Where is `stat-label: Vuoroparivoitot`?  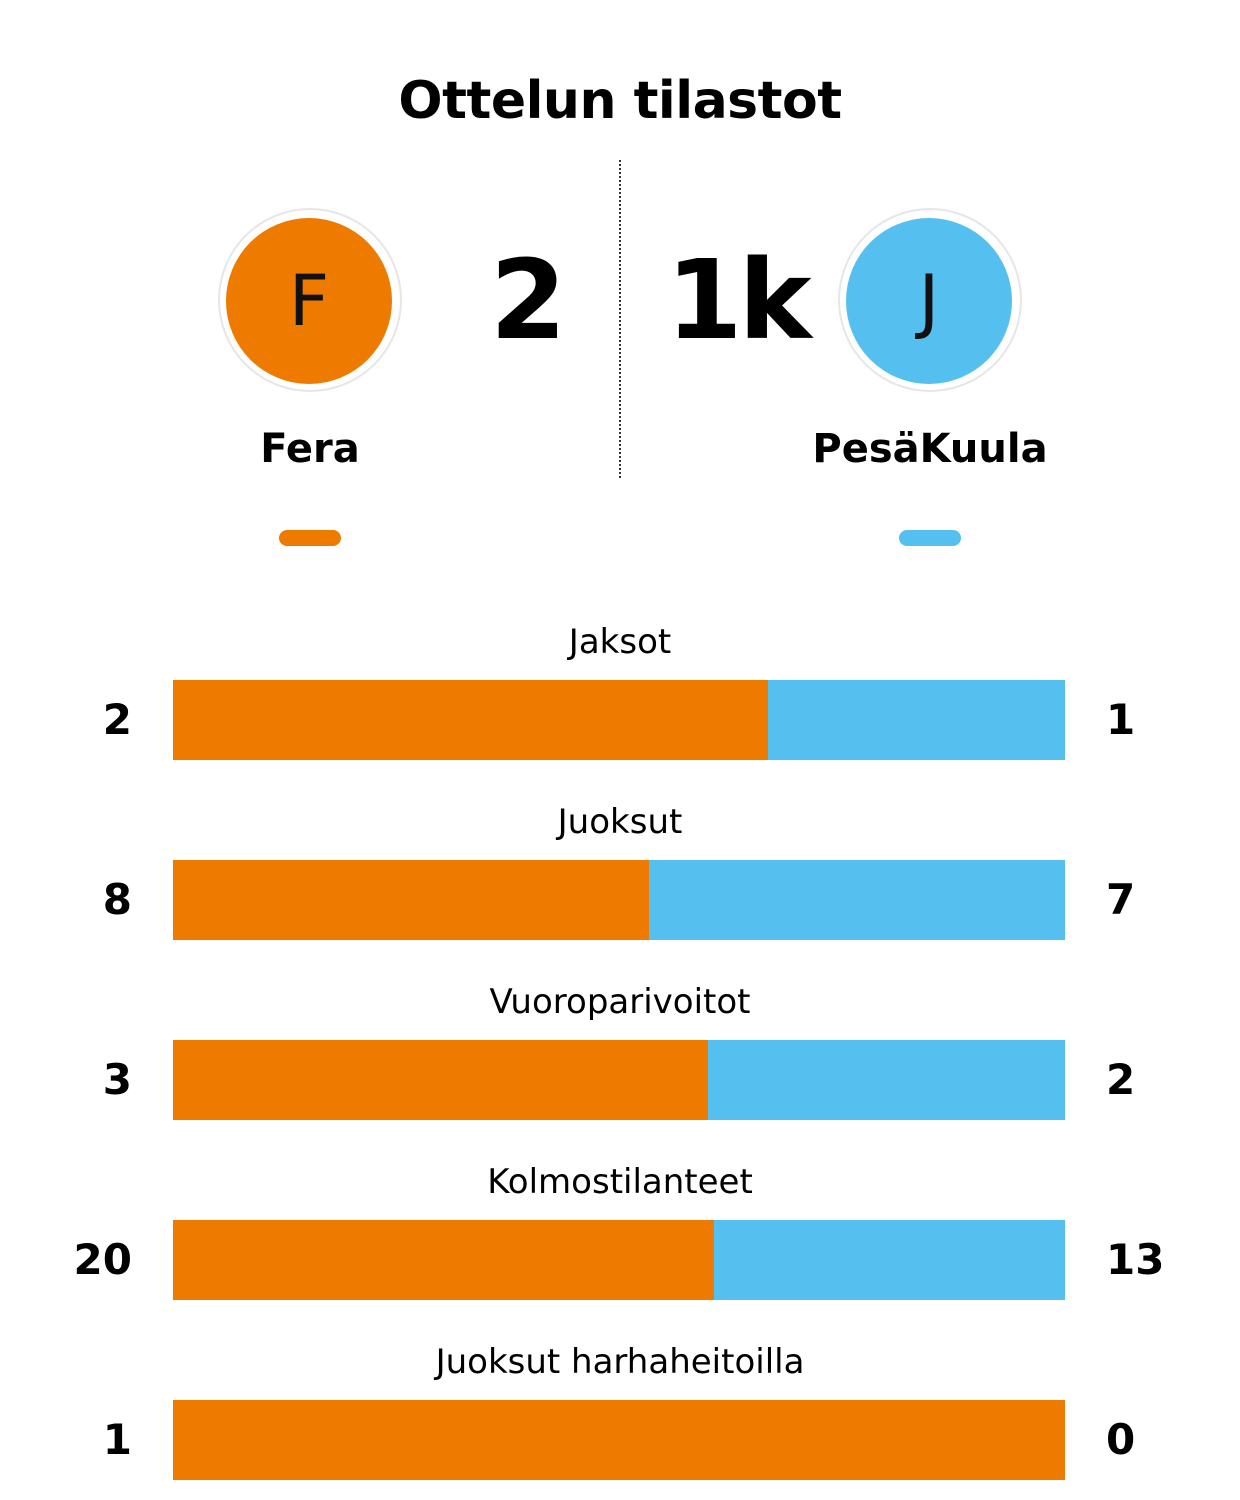 stat-label: Vuoroparivoitot is located at coordinates (620, 1002).